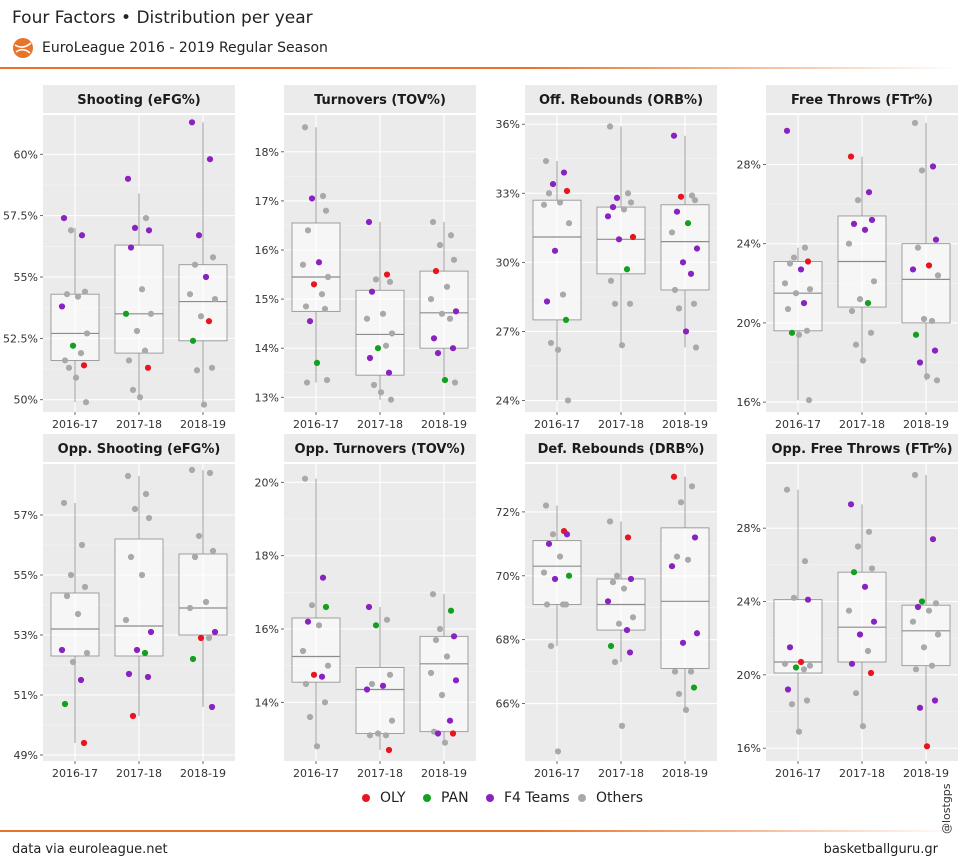 The image size is (960, 864). I want to click on y-tick-label: 55%, so click(26, 277).